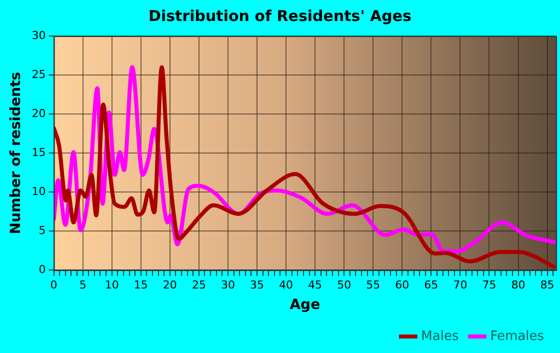 This screenshot has width=560, height=353. I want to click on y-tick-label: 20, so click(39, 113).